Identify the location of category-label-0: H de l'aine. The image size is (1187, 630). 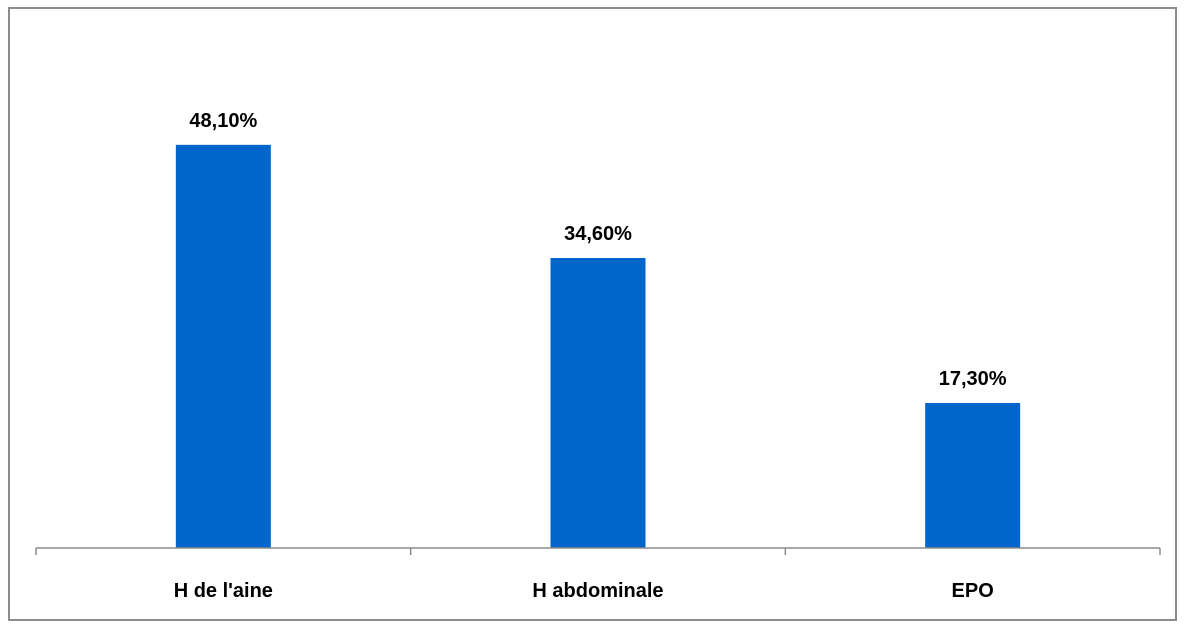
(223, 591).